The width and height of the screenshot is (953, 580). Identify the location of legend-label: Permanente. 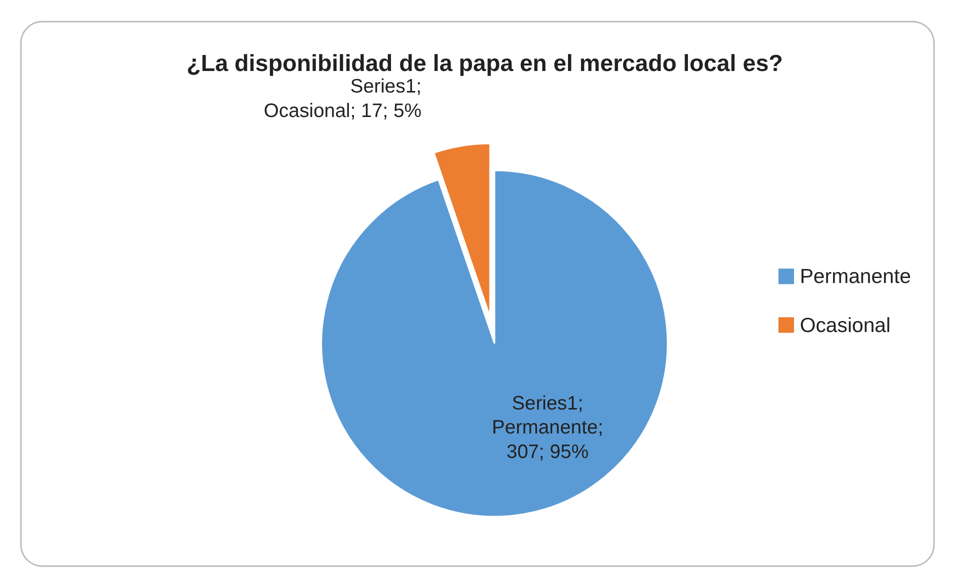
(855, 277).